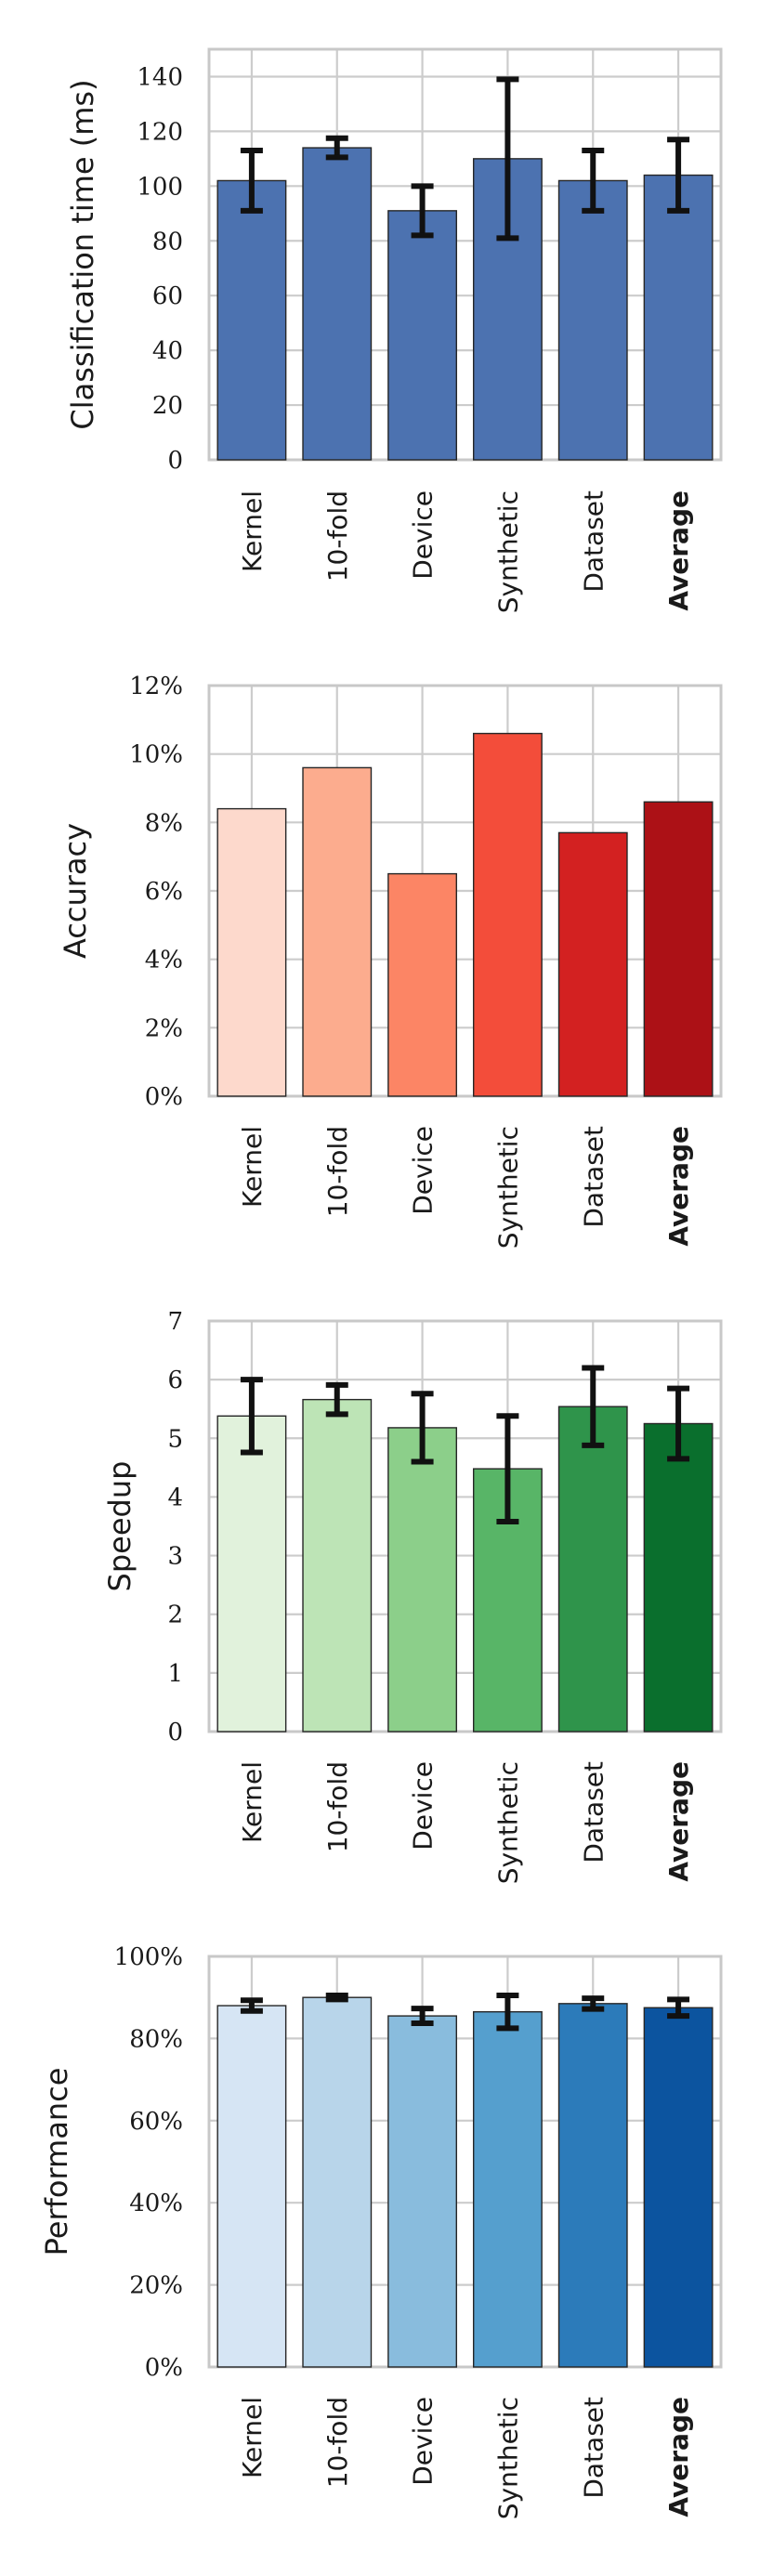 The width and height of the screenshot is (773, 2576). I want to click on y-tick-label: 80%, so click(156, 2039).